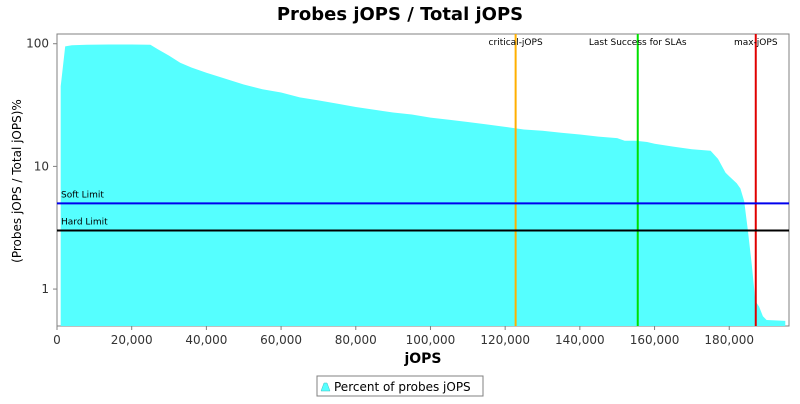 The image size is (800, 404). What do you see at coordinates (37, 44) in the screenshot?
I see `y-tick-label: 100` at bounding box center [37, 44].